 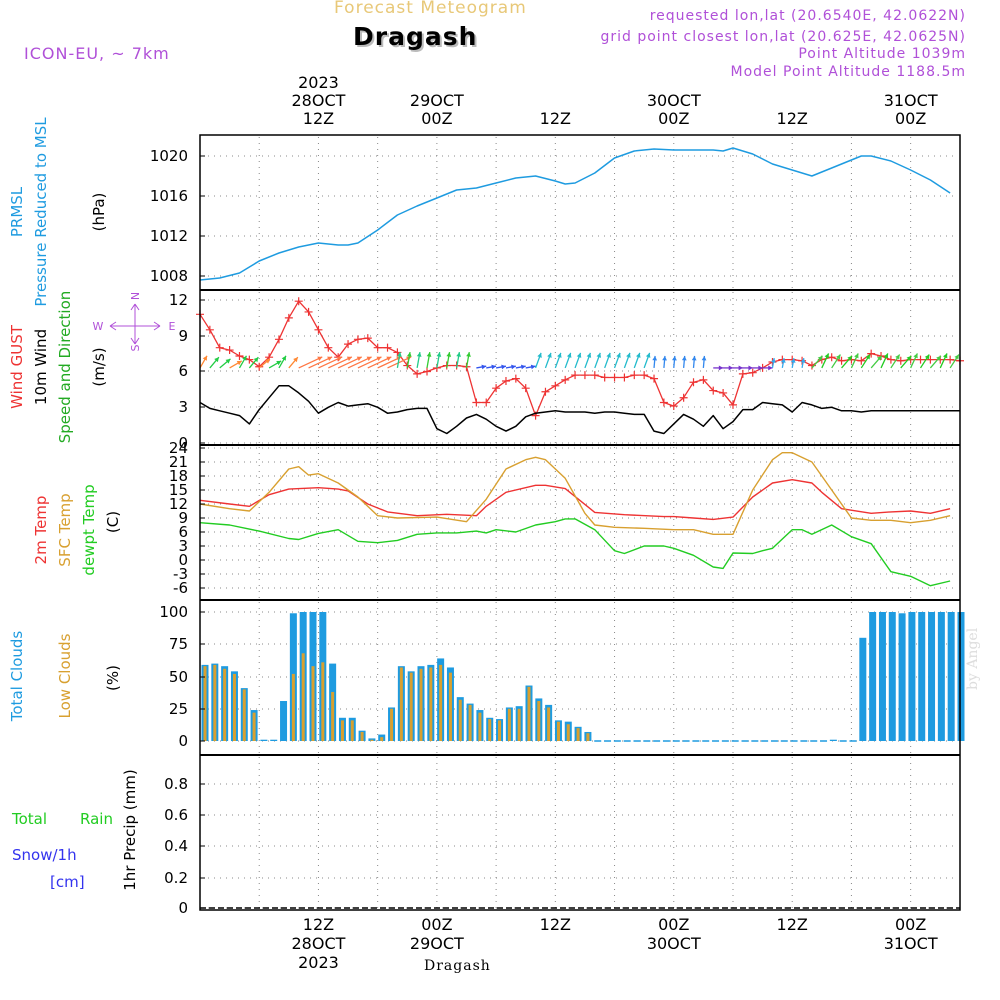 What do you see at coordinates (183, 336) in the screenshot?
I see `y-tick-label: 9` at bounding box center [183, 336].